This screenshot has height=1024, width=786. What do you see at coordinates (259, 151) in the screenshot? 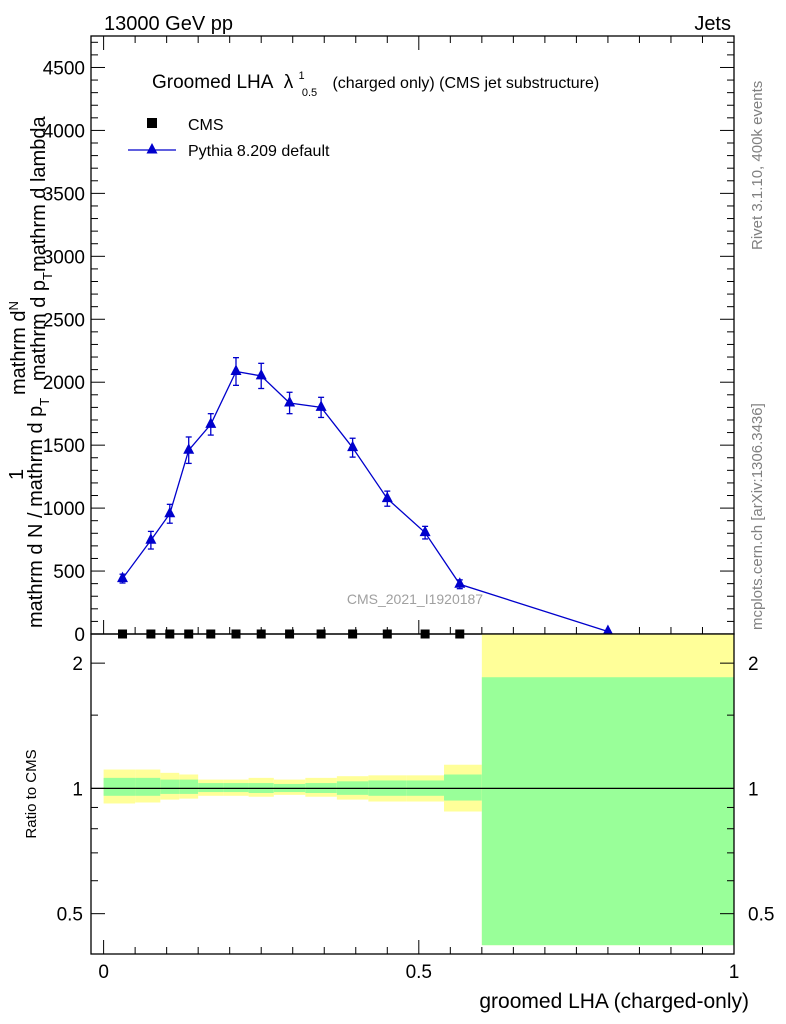
I see `legend-mc-label: Pythia 8.209 default` at bounding box center [259, 151].